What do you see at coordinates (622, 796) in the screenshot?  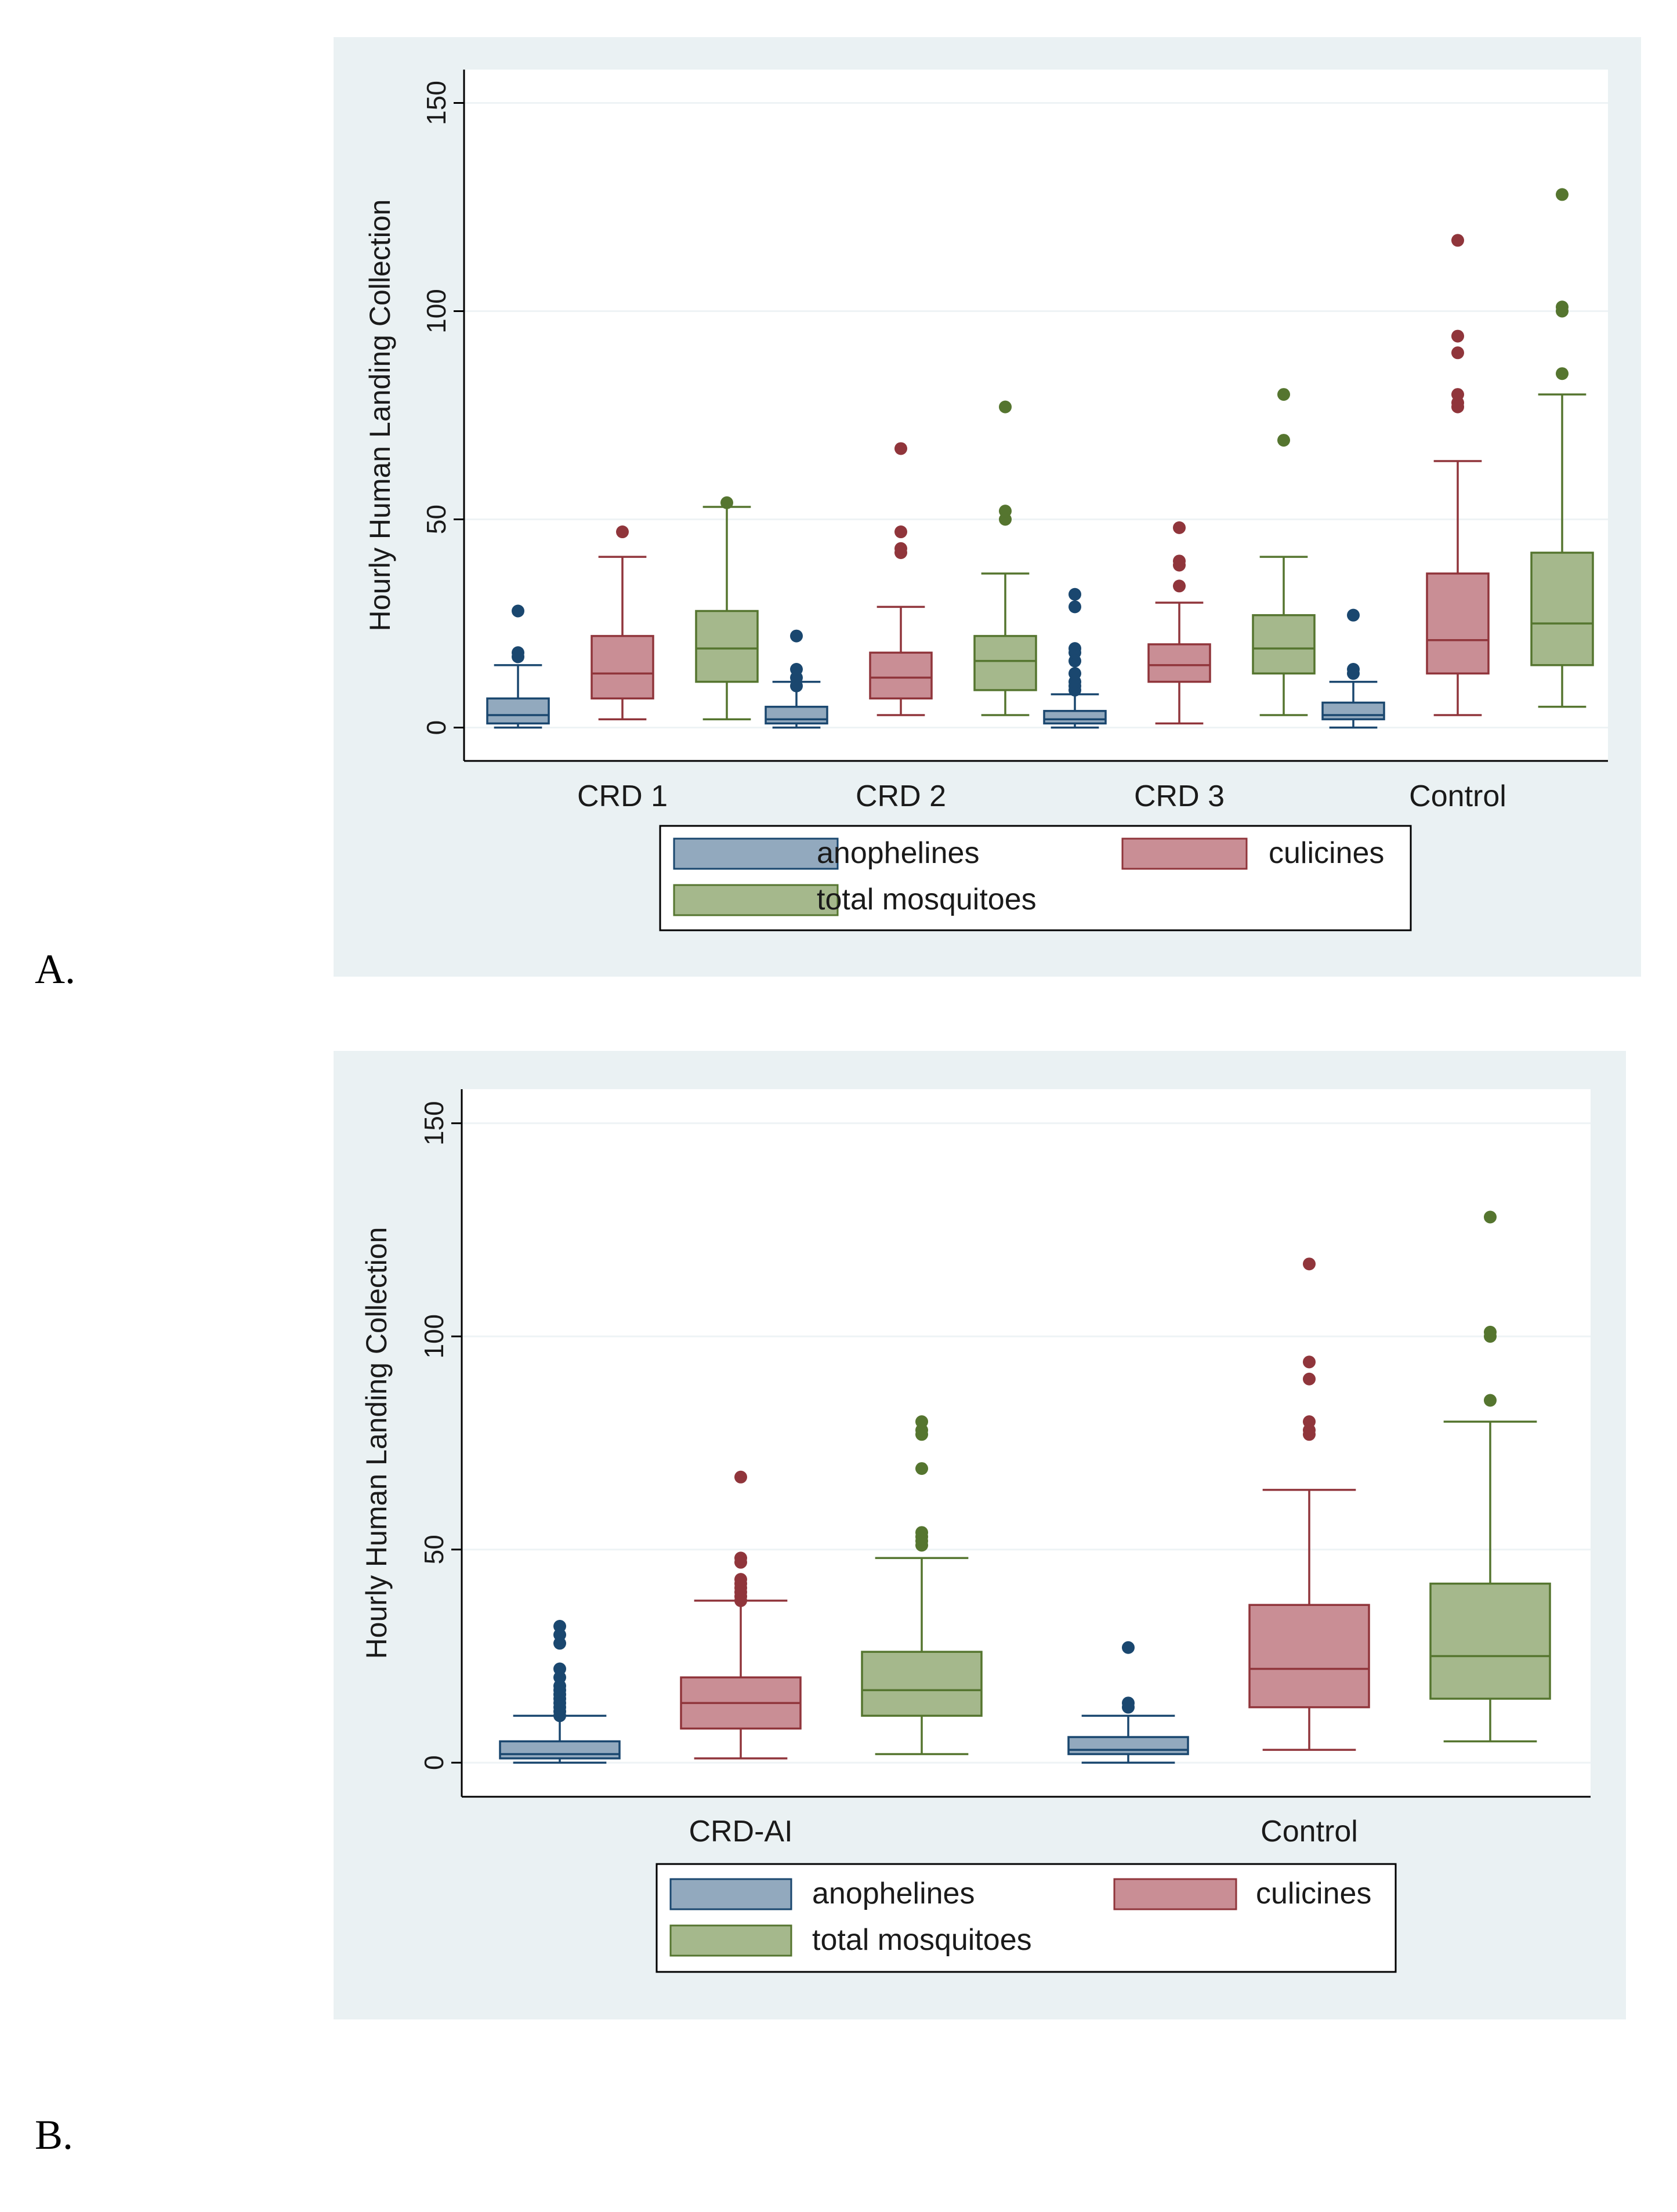 I see `x-category-label: CRD 1` at bounding box center [622, 796].